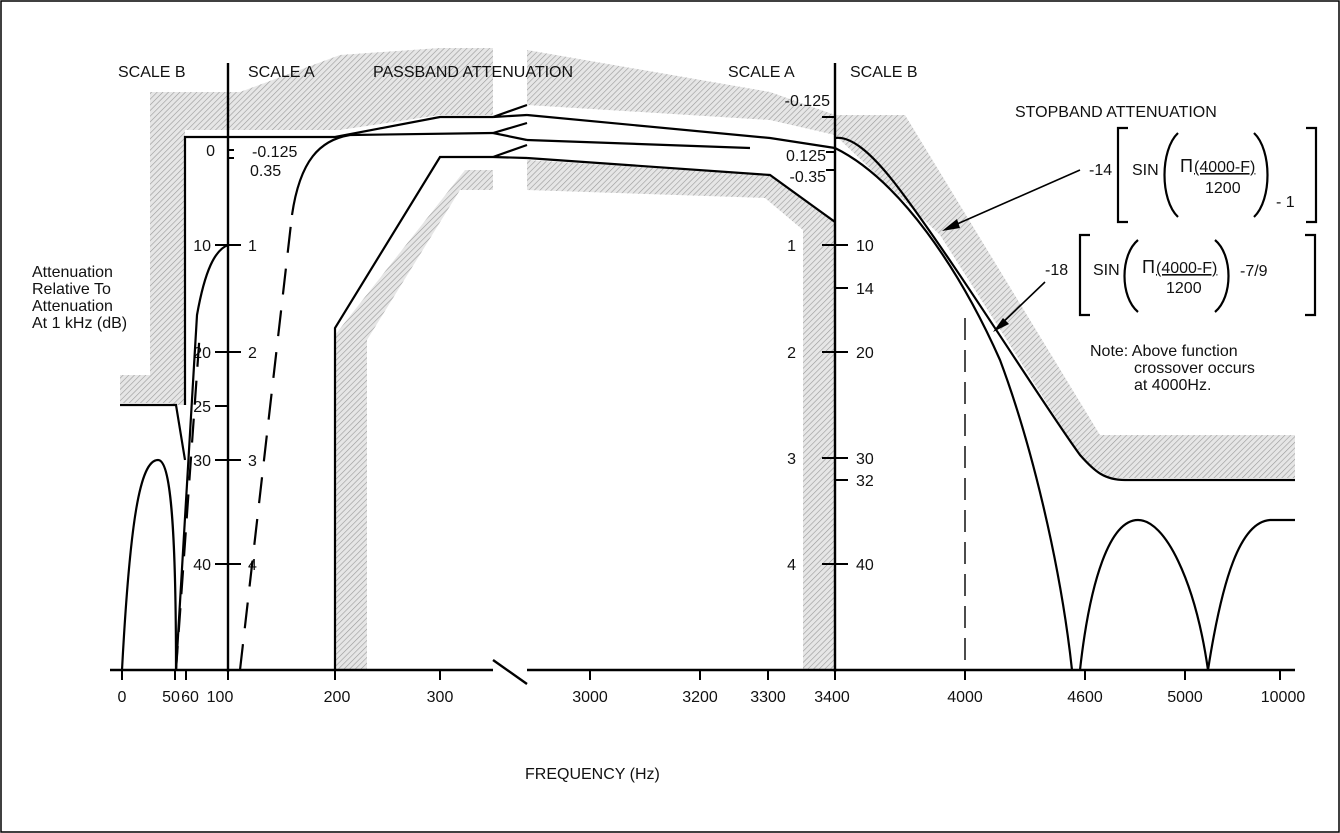  What do you see at coordinates (171, 697) in the screenshot?
I see `x-tick-50: 50` at bounding box center [171, 697].